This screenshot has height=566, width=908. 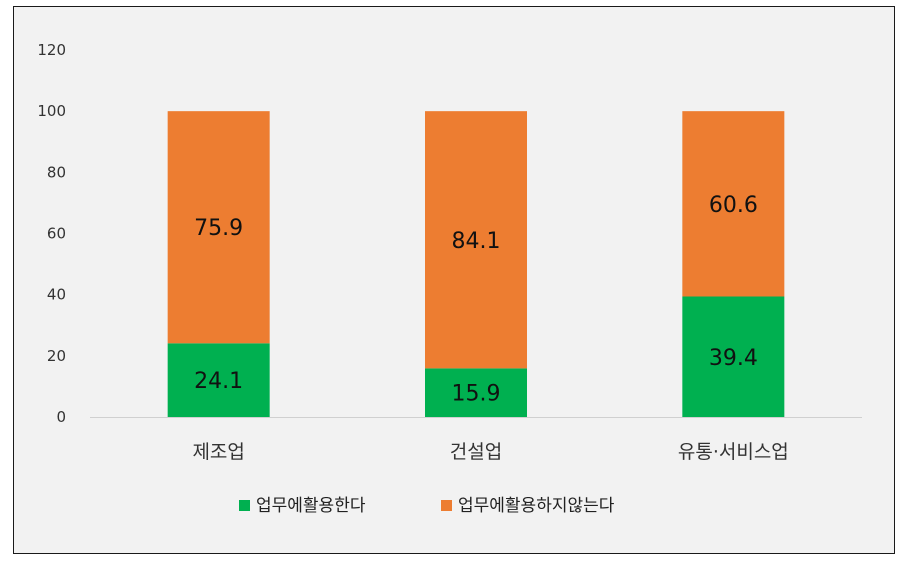 I want to click on y-tick-label: 80, so click(x=56, y=172).